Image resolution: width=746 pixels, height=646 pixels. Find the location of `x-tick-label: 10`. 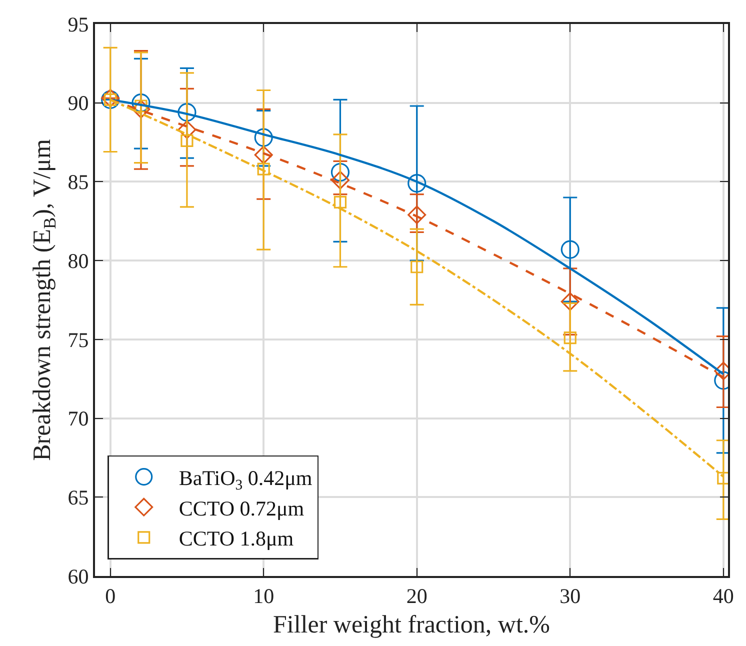

x-tick-label: 10 is located at coordinates (263, 596).